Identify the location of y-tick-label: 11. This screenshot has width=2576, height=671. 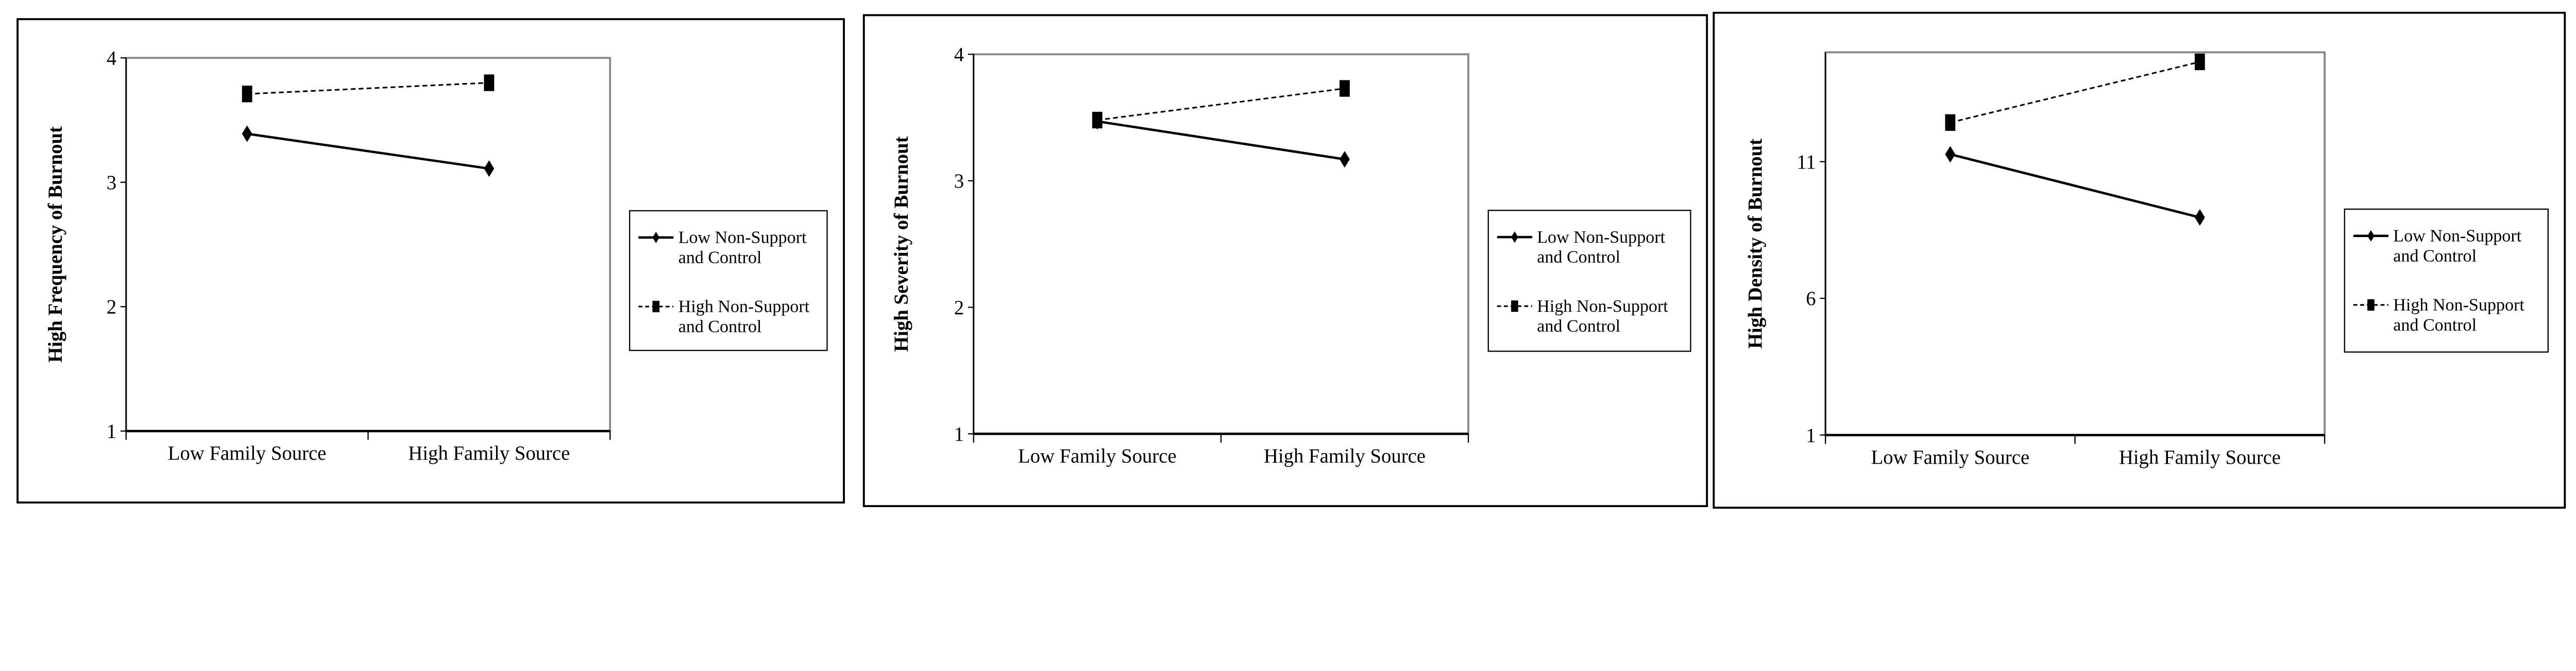
(1806, 162).